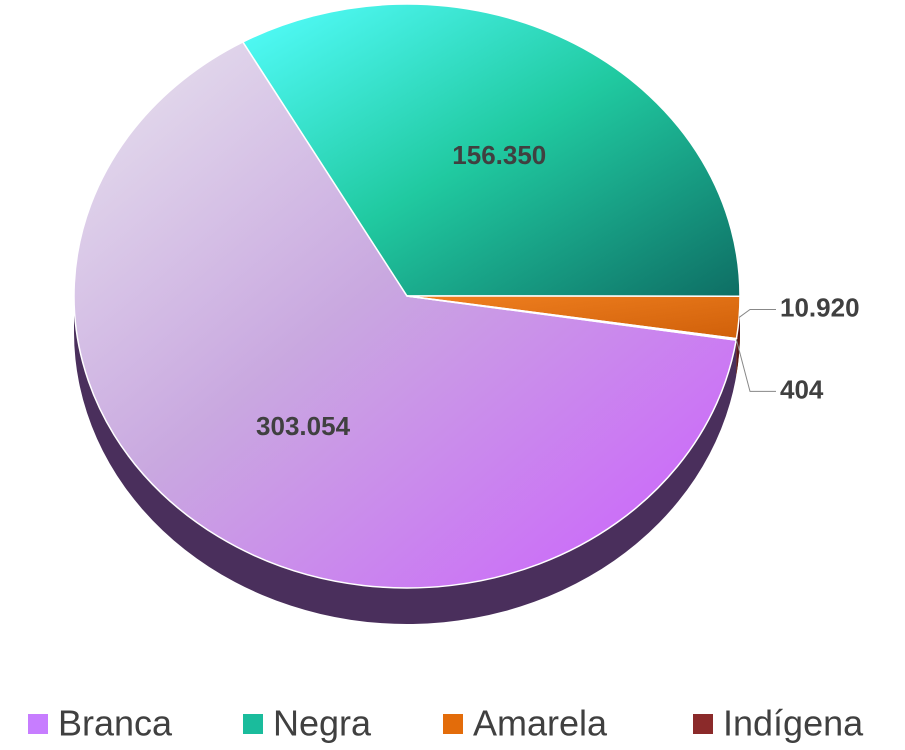  Describe the element at coordinates (303, 426) in the screenshot. I see `data-label: 303.054` at that location.